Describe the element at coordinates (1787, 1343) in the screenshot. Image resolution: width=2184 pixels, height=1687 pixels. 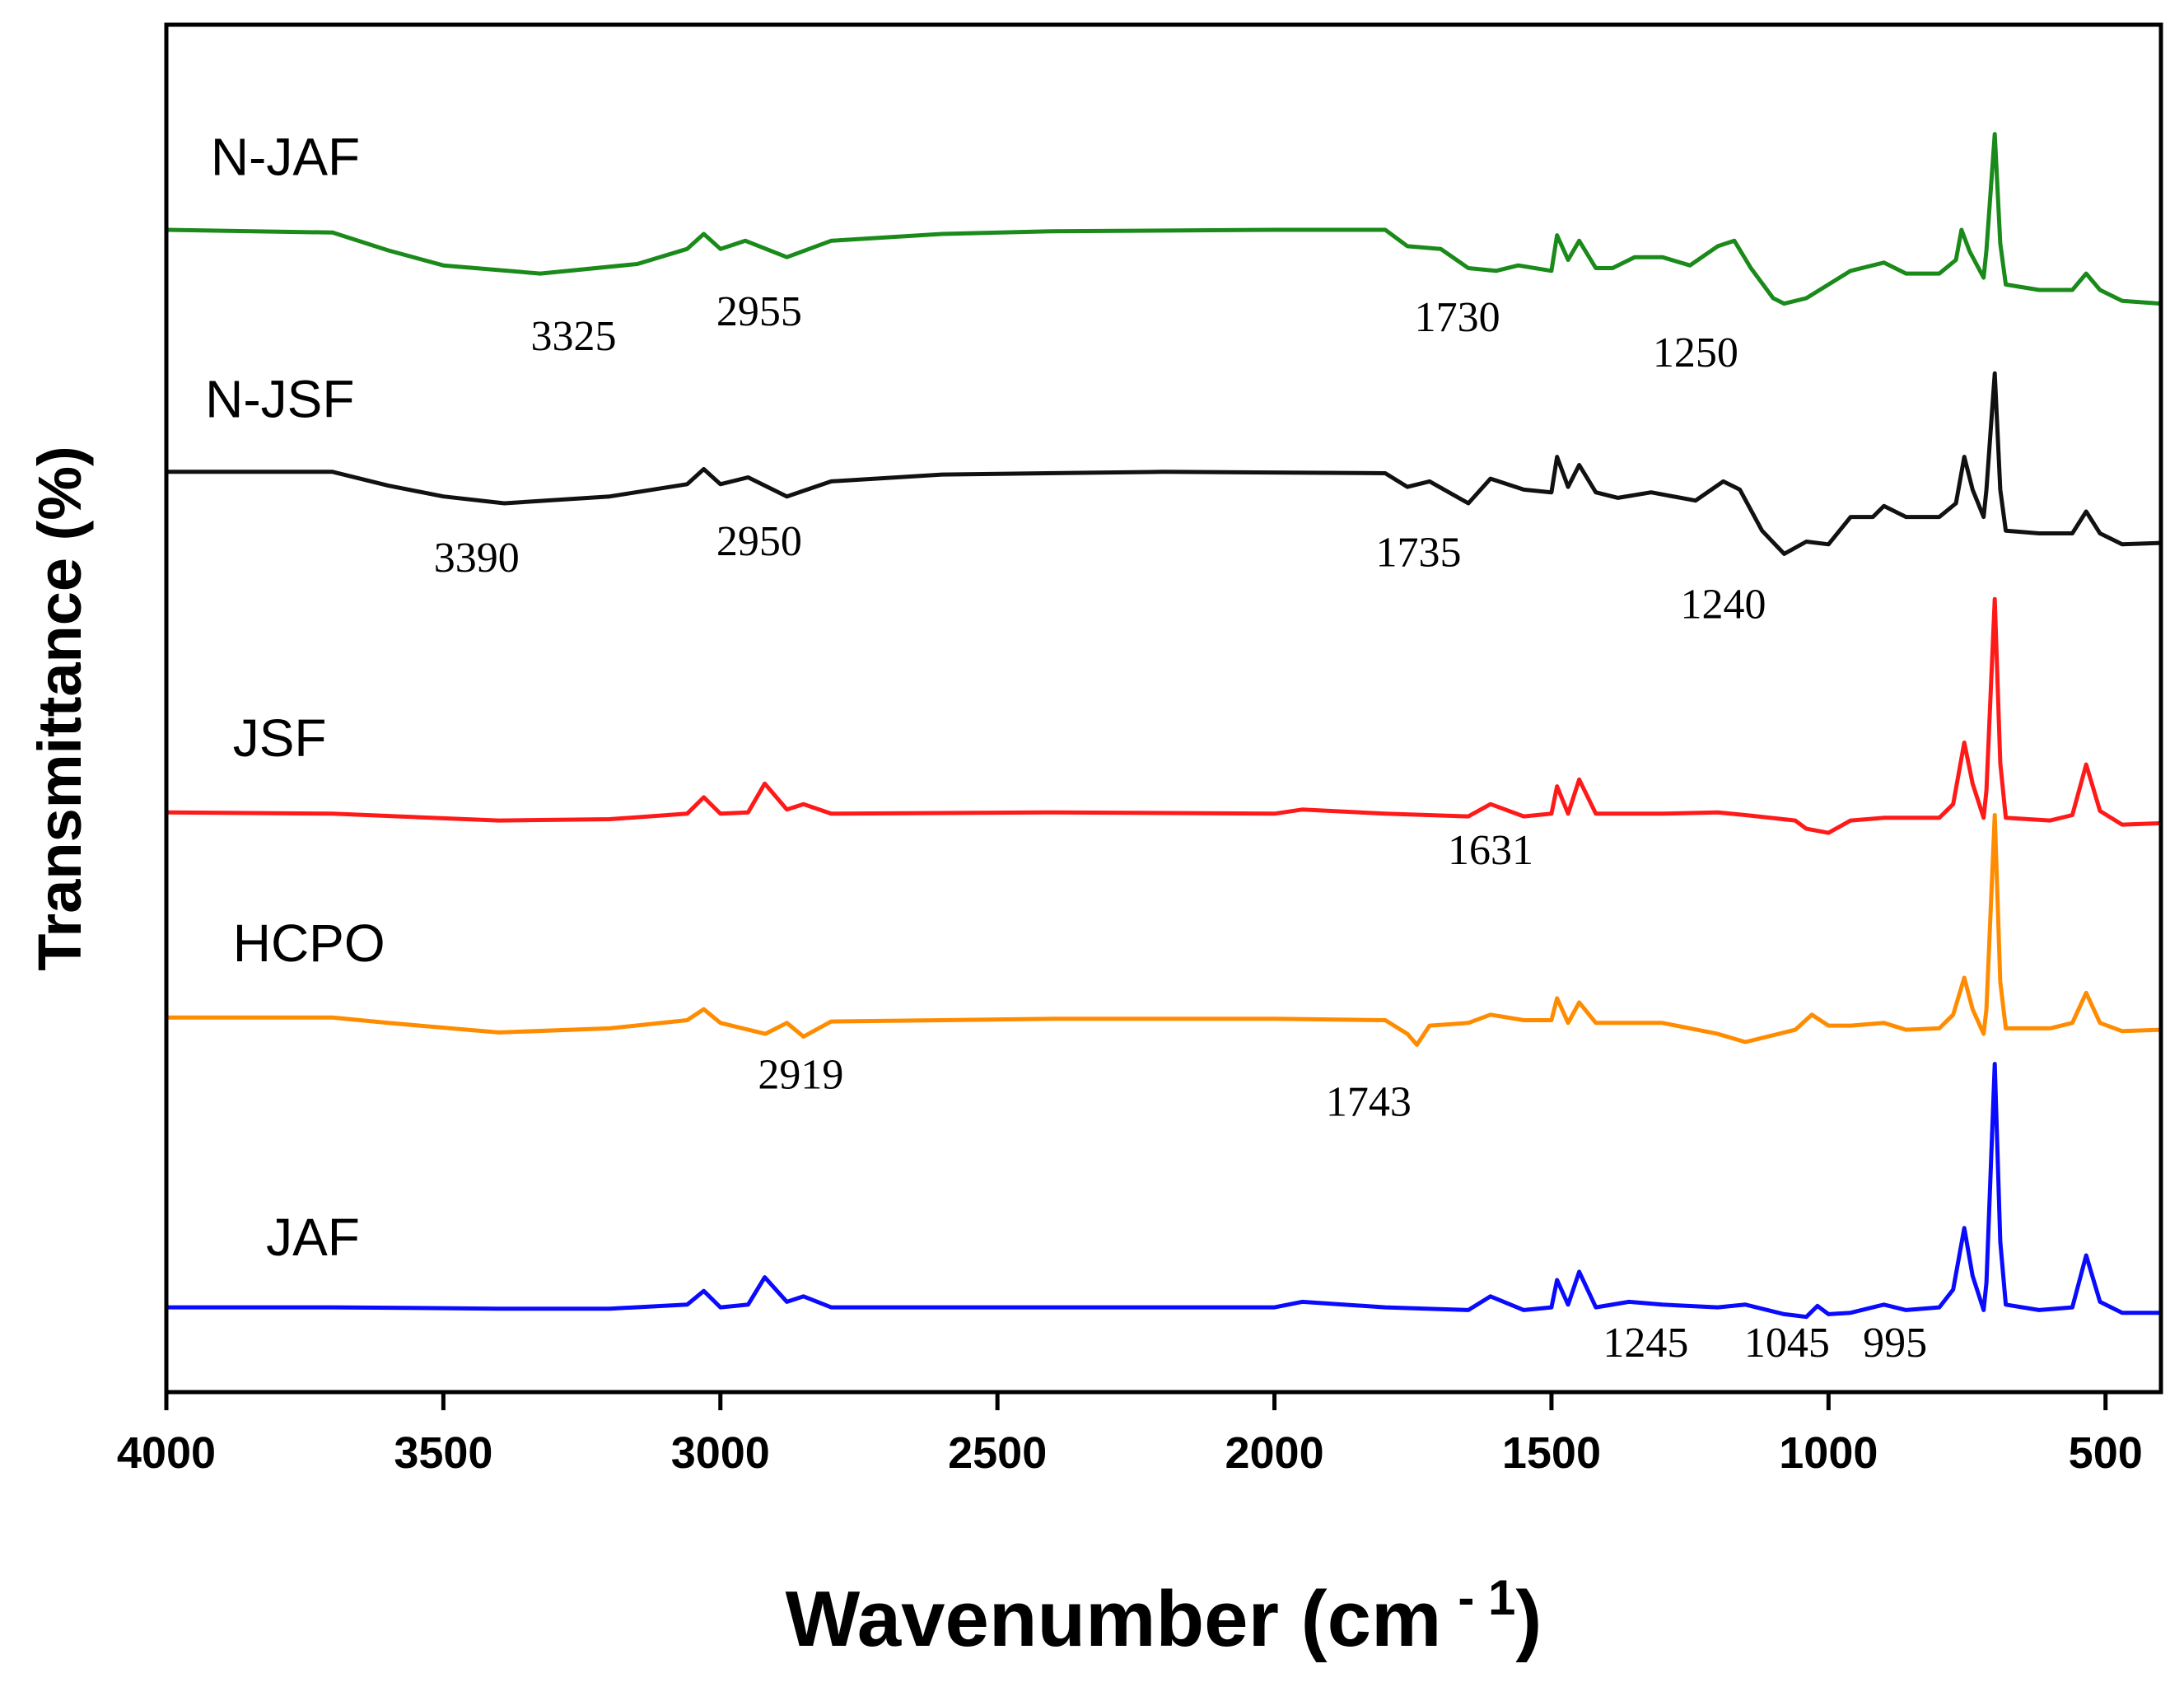
I see `peak-label-1045: 1045` at that location.